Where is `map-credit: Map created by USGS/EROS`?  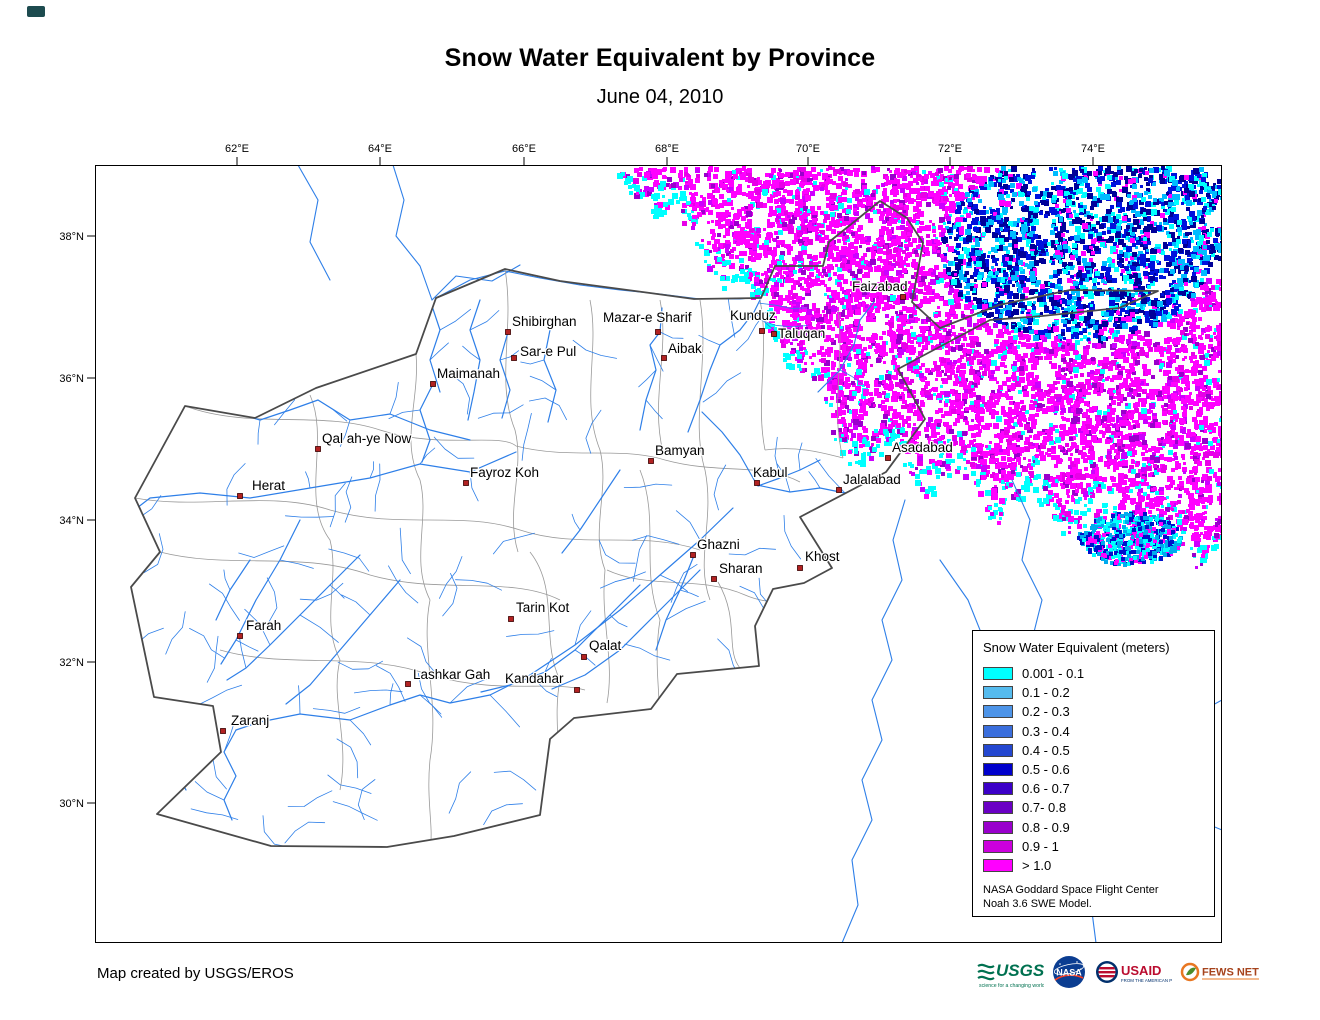 map-credit: Map created by USGS/EROS is located at coordinates (195, 973).